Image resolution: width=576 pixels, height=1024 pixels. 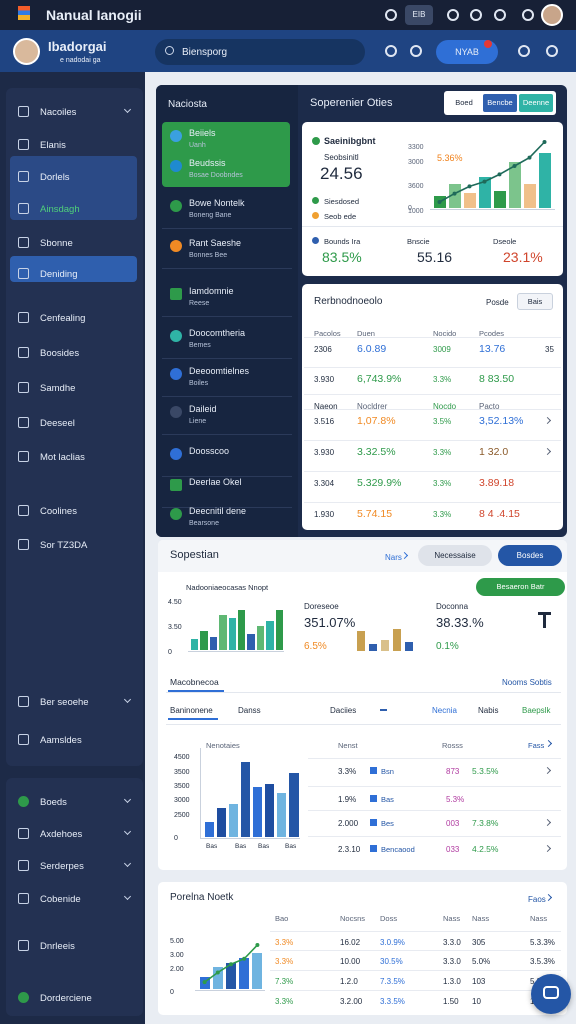 I want to click on filter-button: Bais, so click(x=535, y=301).